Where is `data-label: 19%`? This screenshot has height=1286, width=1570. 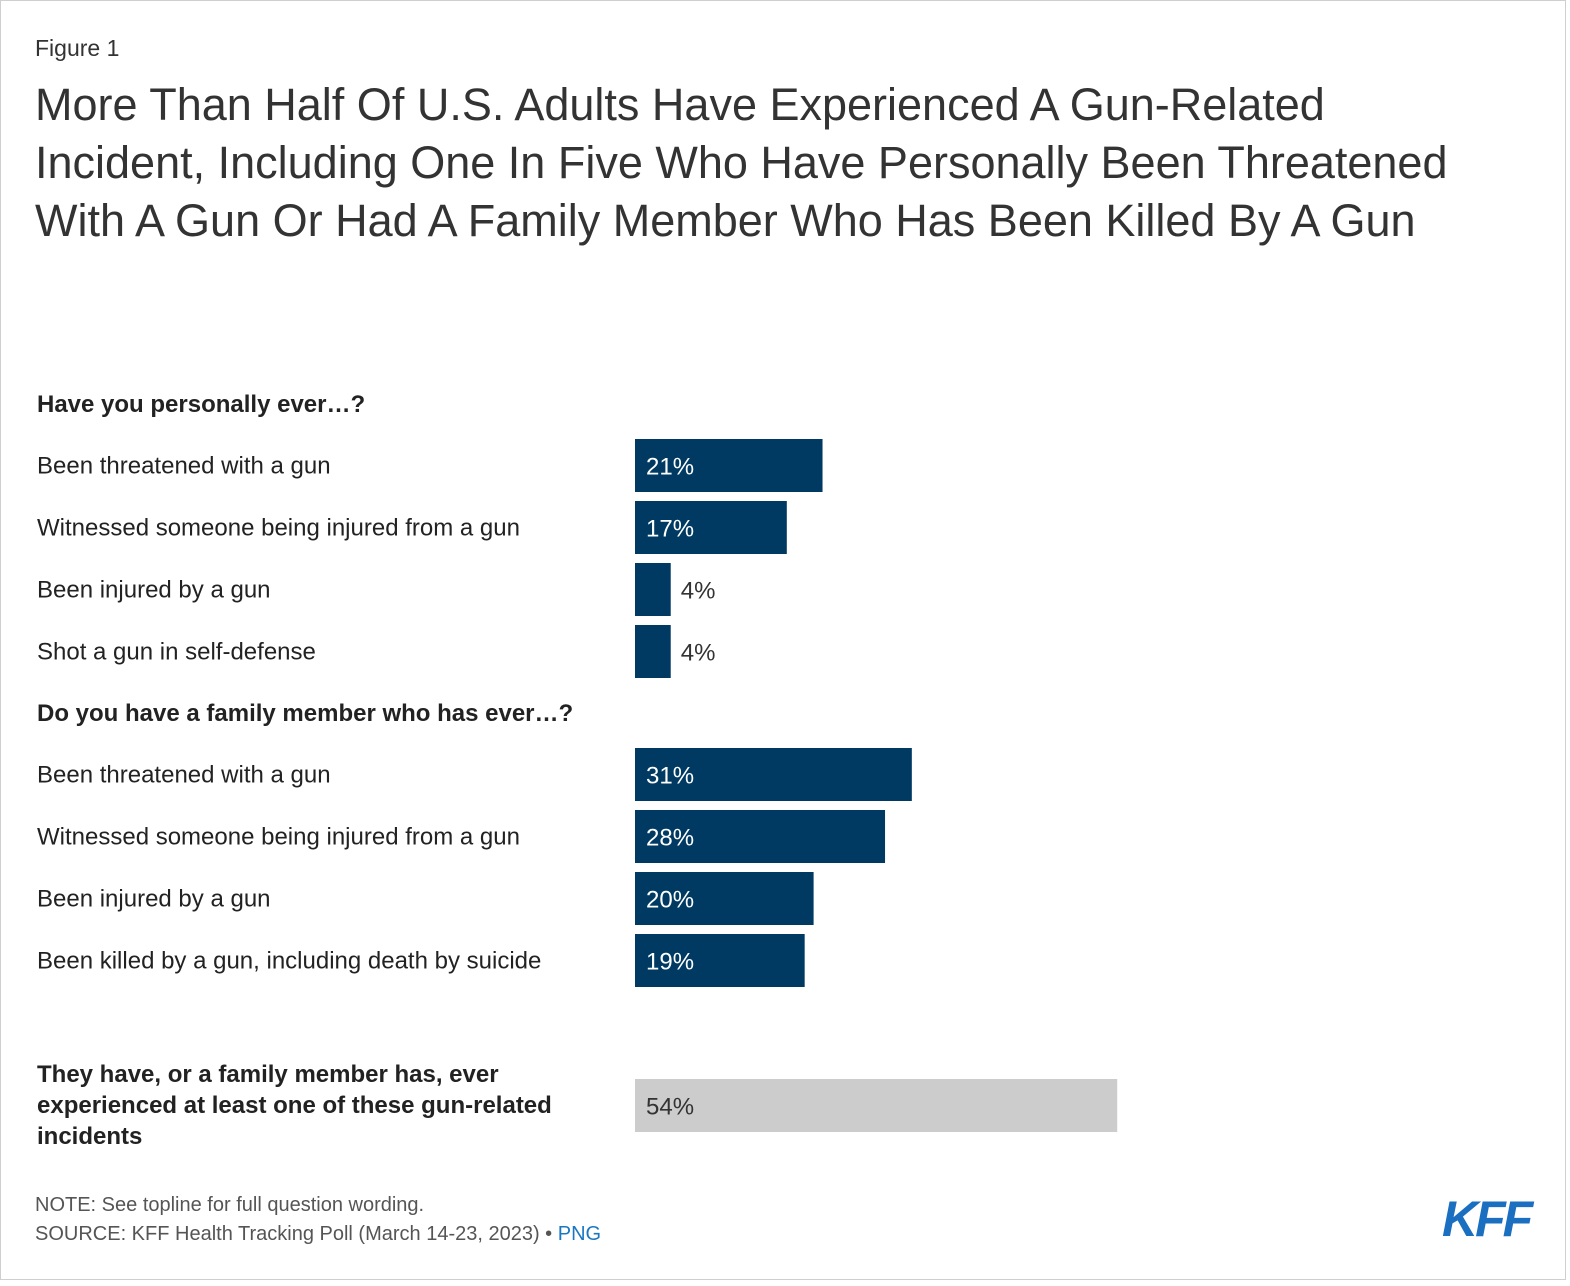 data-label: 19% is located at coordinates (670, 962).